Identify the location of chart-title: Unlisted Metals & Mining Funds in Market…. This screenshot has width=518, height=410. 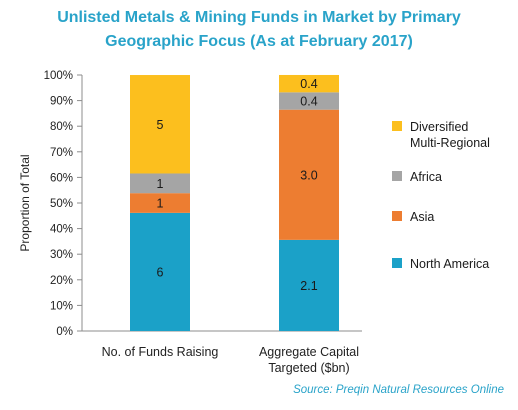
(259, 30).